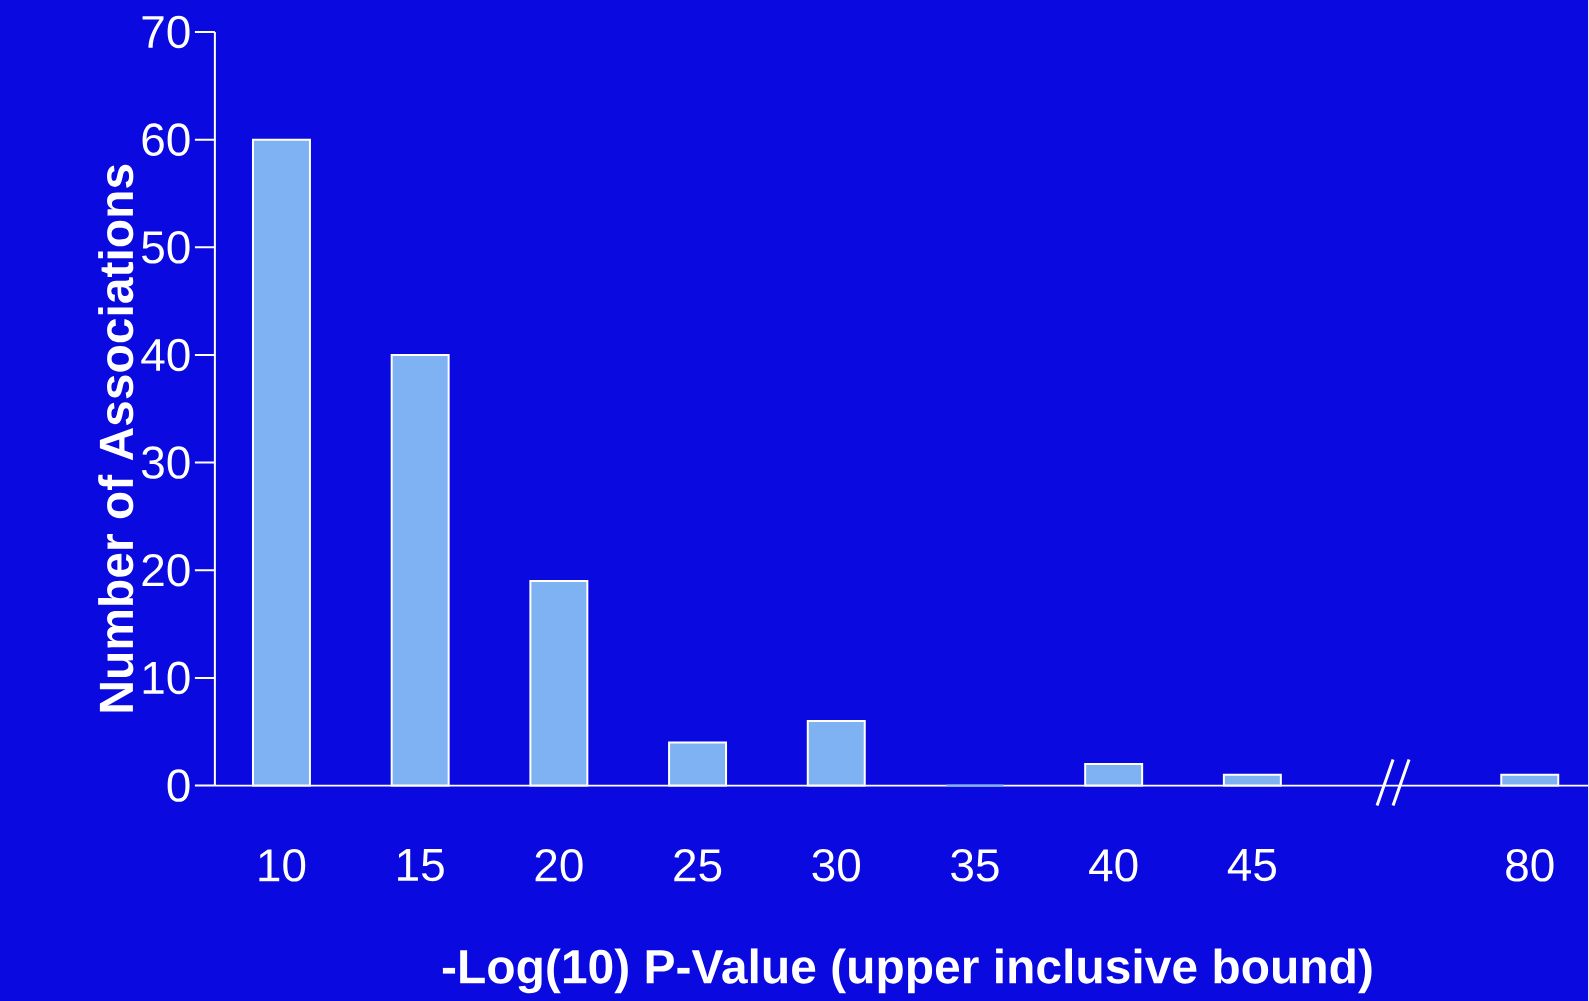 Image resolution: width=1589 pixels, height=1001 pixels. Describe the element at coordinates (1251, 864) in the screenshot. I see `x-tick-label: 45` at that location.